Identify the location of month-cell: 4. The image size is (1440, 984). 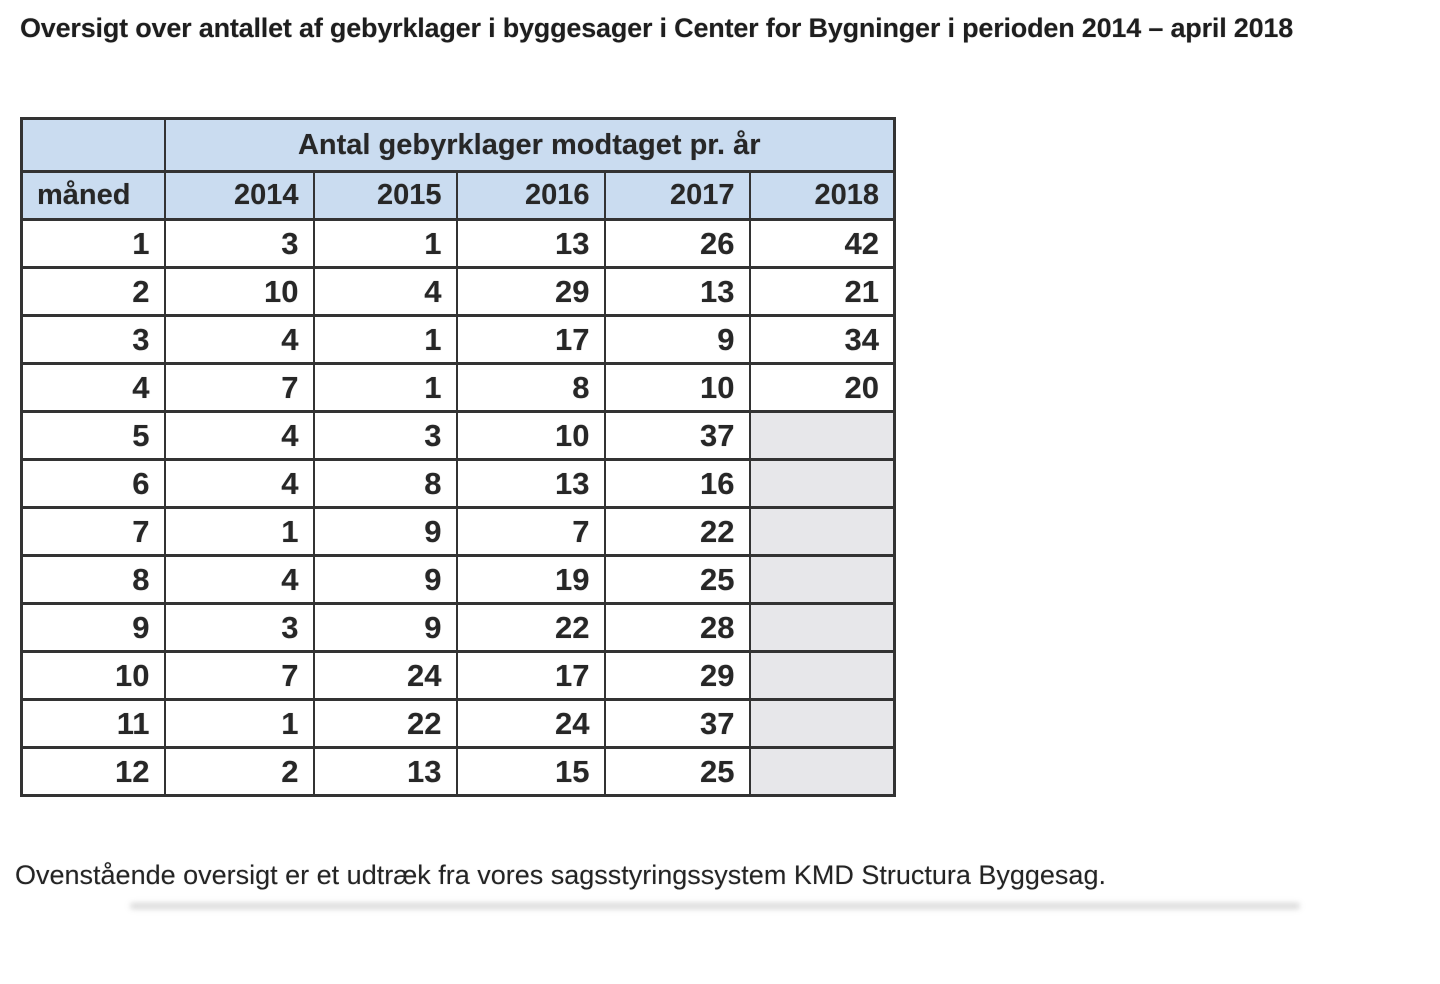
(93, 387).